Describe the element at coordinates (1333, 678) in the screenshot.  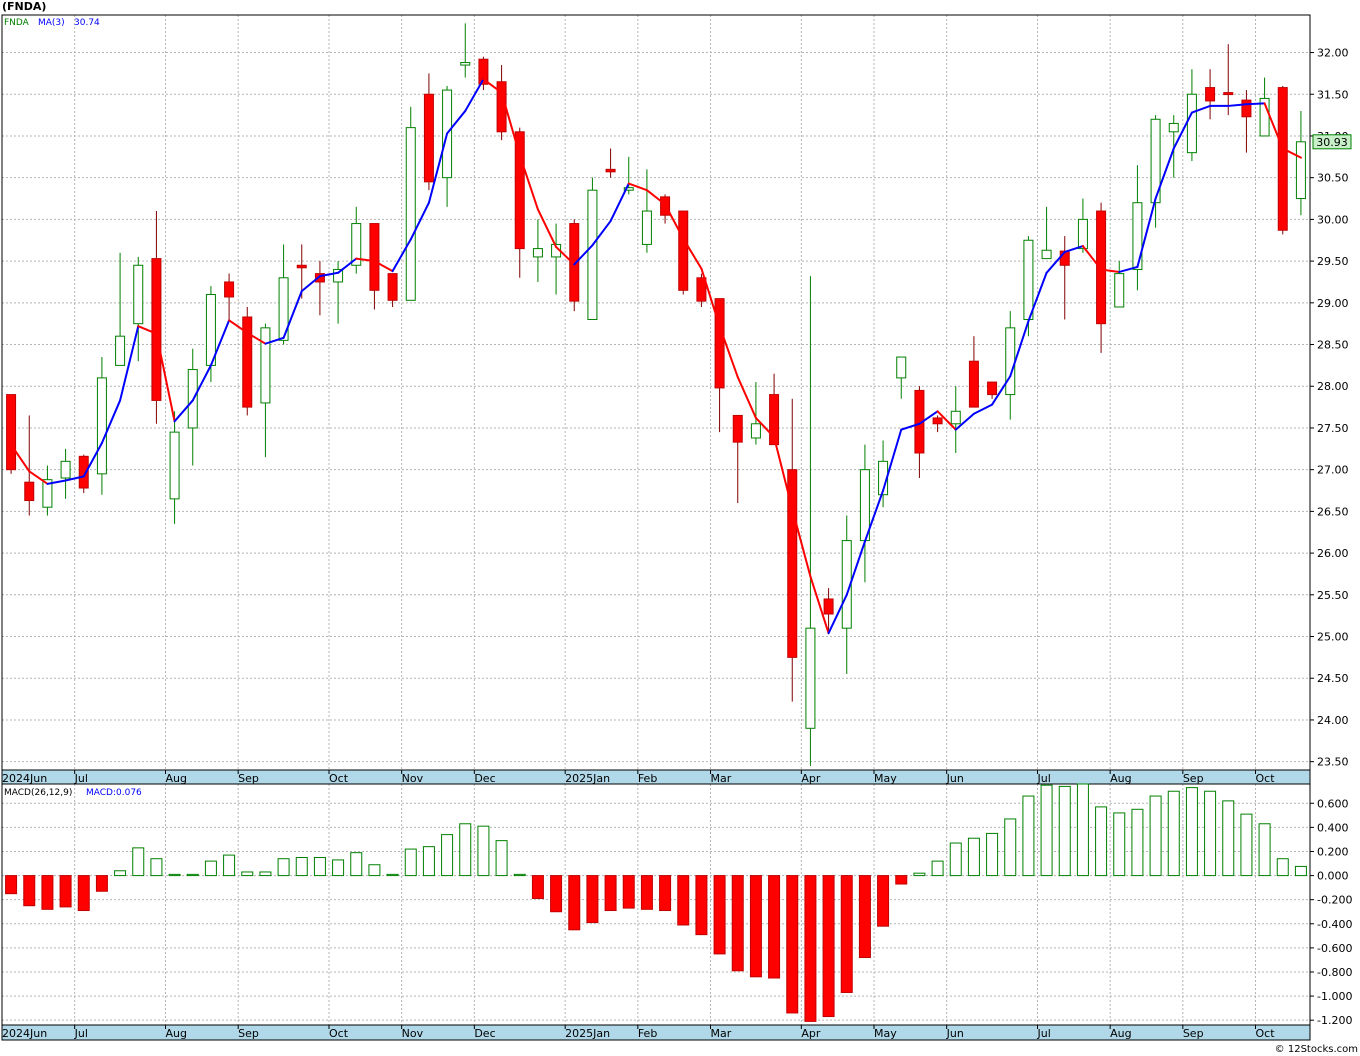
I see `price-tick-label: 24.50` at that location.